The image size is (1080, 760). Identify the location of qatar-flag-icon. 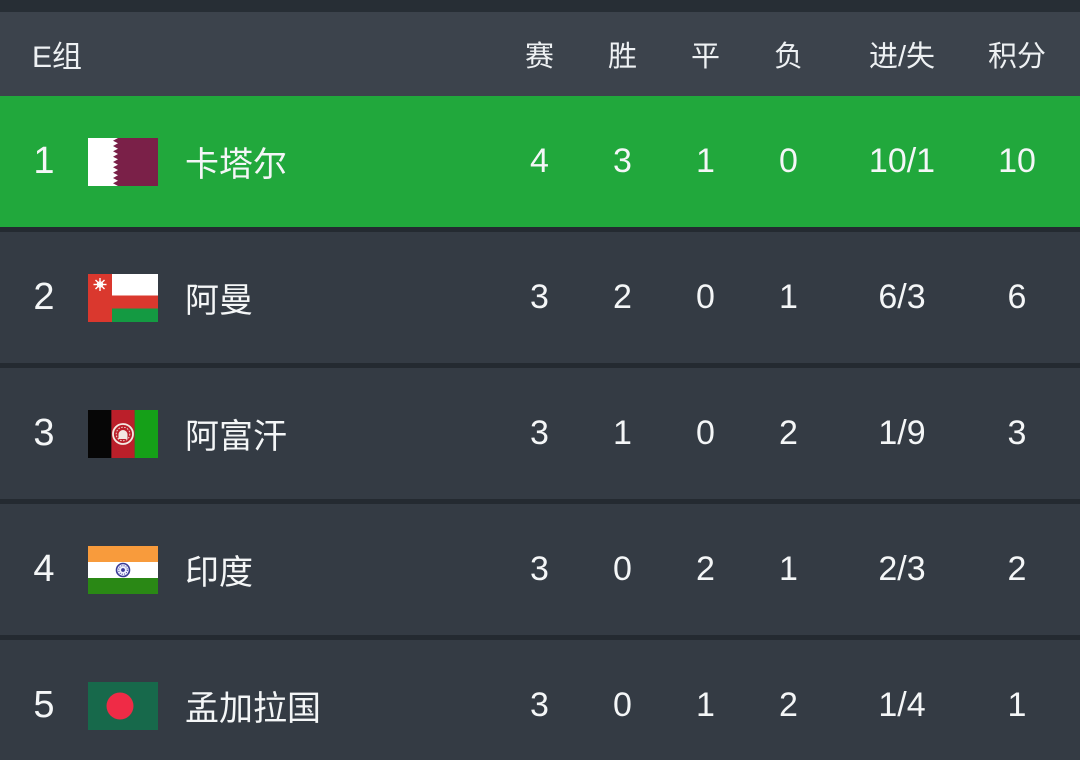
(128, 161).